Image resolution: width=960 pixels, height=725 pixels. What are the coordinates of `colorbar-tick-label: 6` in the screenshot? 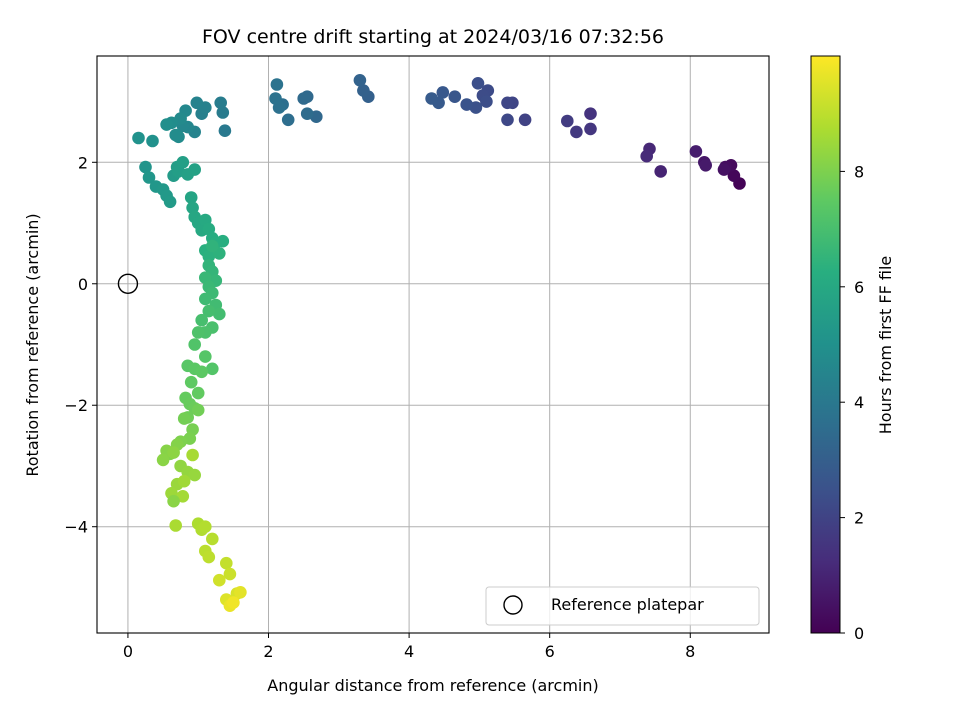 It's located at (859, 287).